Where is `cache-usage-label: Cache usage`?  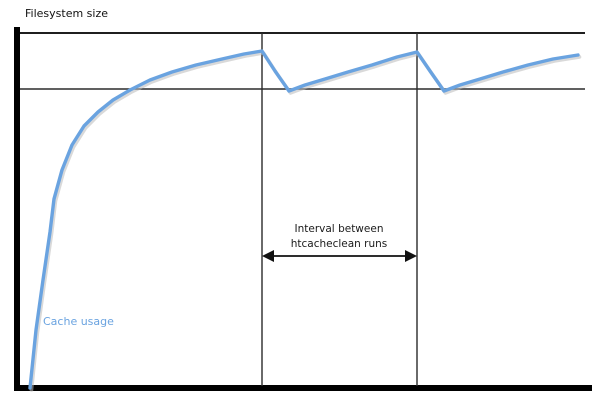 cache-usage-label: Cache usage is located at coordinates (78, 321).